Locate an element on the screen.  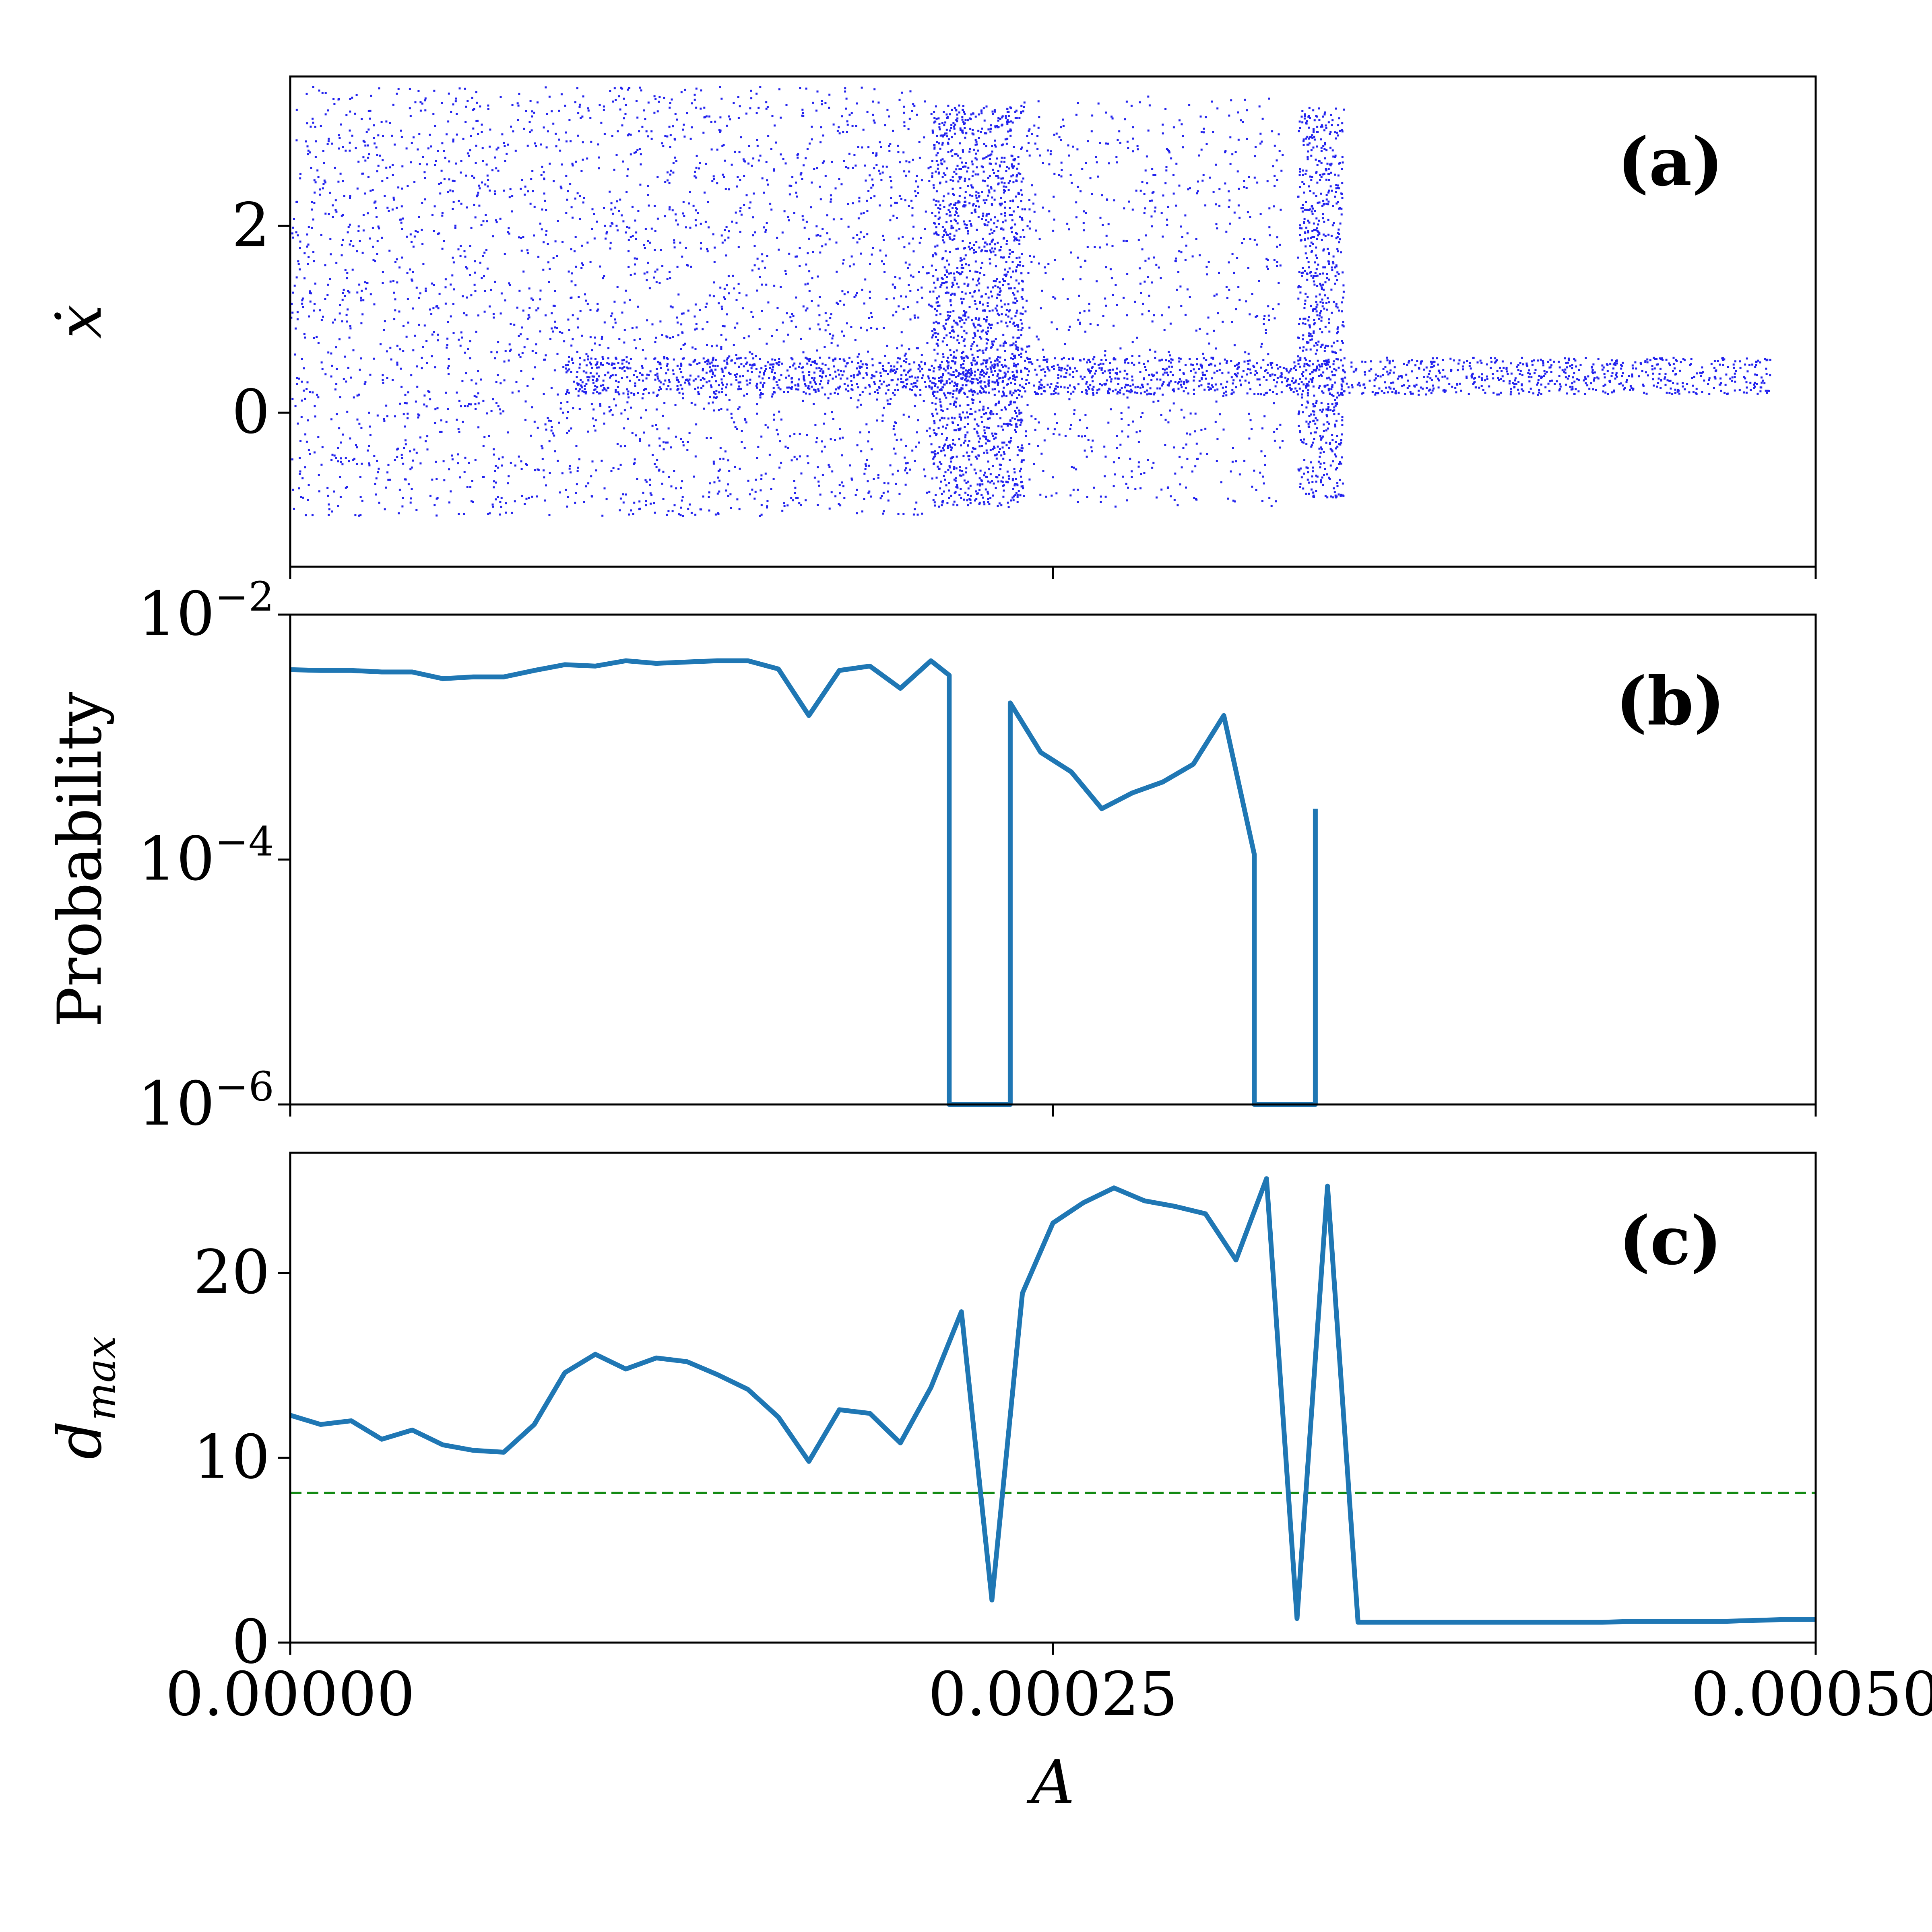
panel-a-ylabel: ẋ is located at coordinates (80, 322).